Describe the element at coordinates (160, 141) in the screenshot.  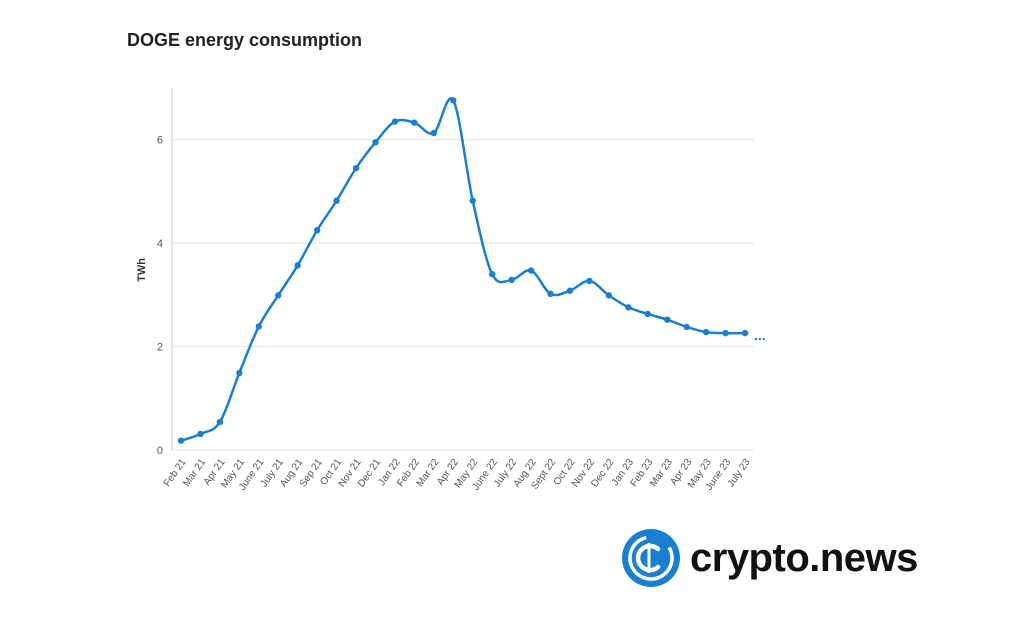
I see `y-tick-label: 6` at that location.